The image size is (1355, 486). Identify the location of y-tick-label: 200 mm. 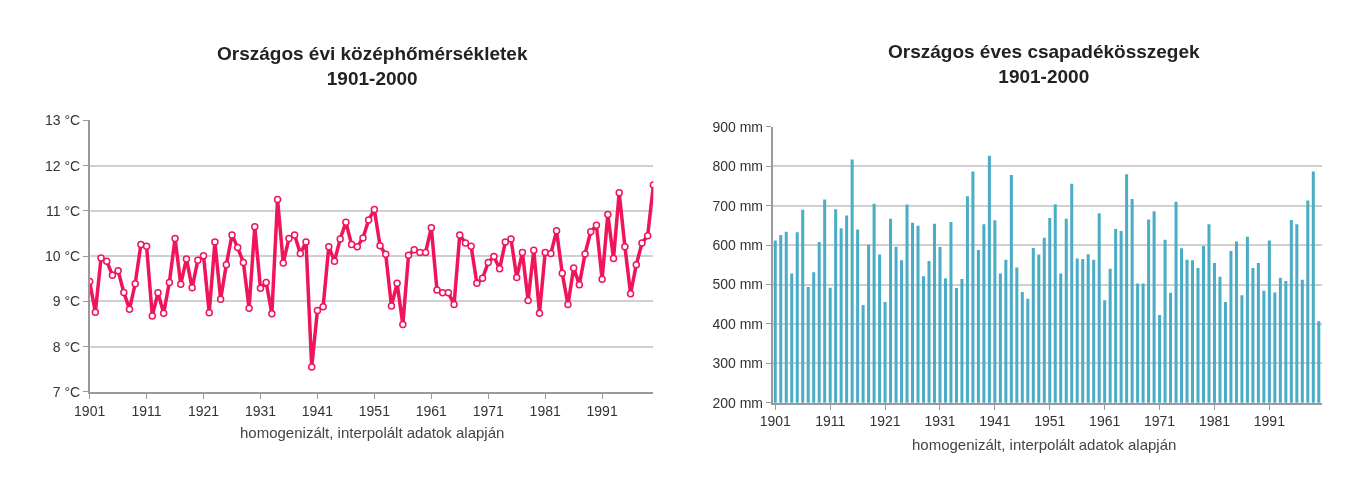
(737, 402).